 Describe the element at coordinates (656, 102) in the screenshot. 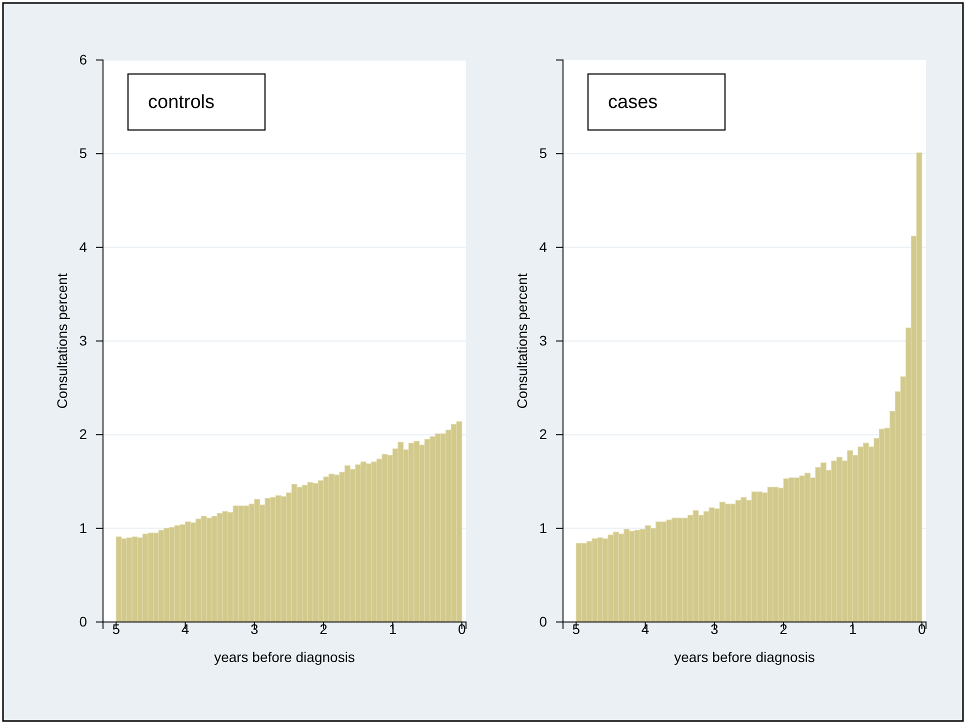

I see `title-box: cases` at that location.